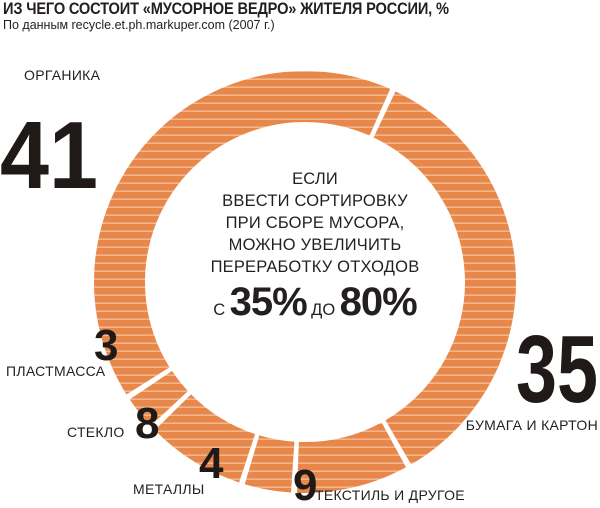 This screenshot has width=600, height=508. What do you see at coordinates (315, 223) in the screenshot?
I see `center-line-3: ПРИ СБОРЕ МУСОРА,` at bounding box center [315, 223].